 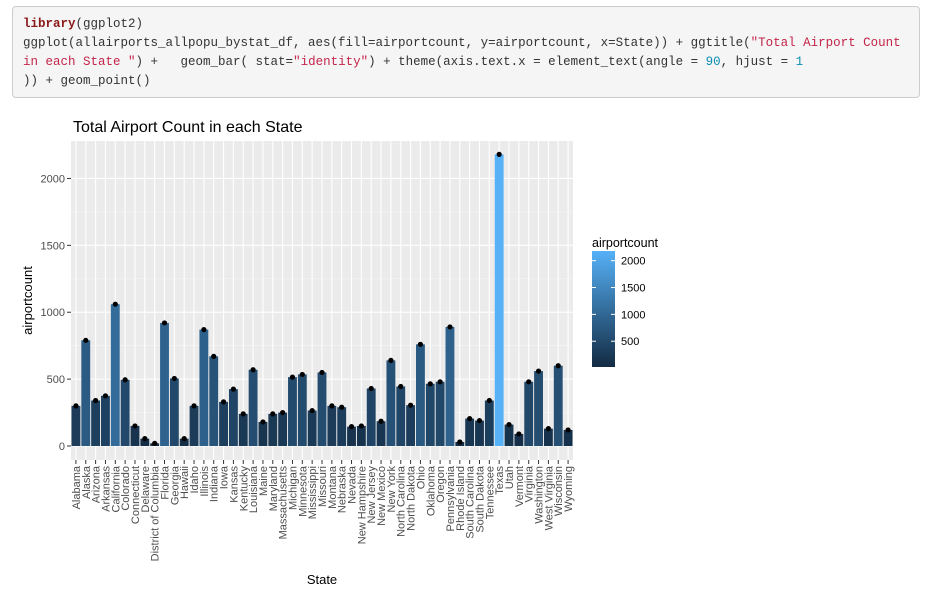 What do you see at coordinates (303, 491) in the screenshot?
I see `x-tick-label: Minnesota` at bounding box center [303, 491].